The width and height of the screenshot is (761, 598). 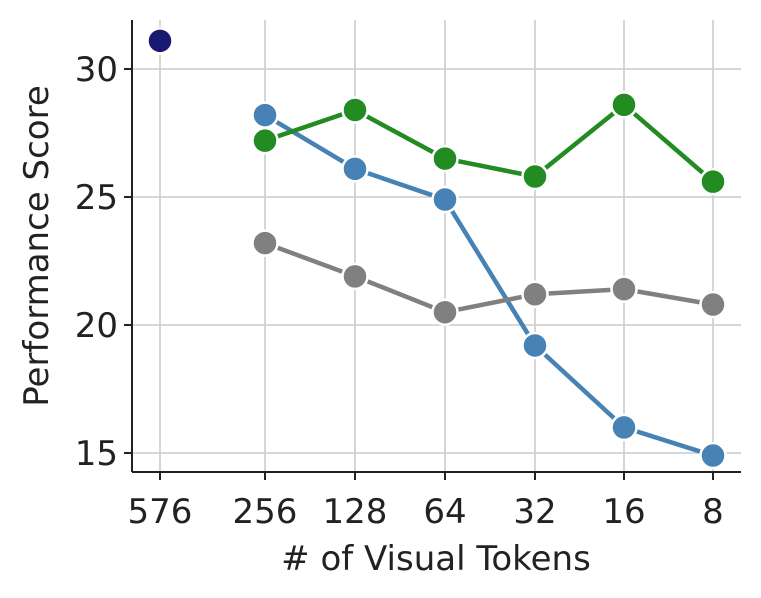 I want to click on y-tick-label: 25, so click(x=96, y=198).